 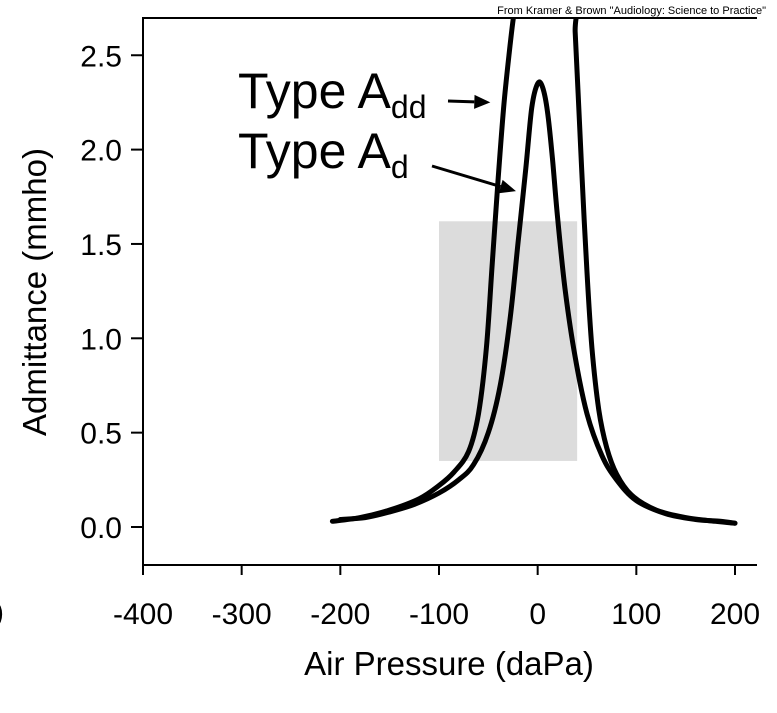 I want to click on annot-type-ad-arrow-shaft, so click(x=466, y=176).